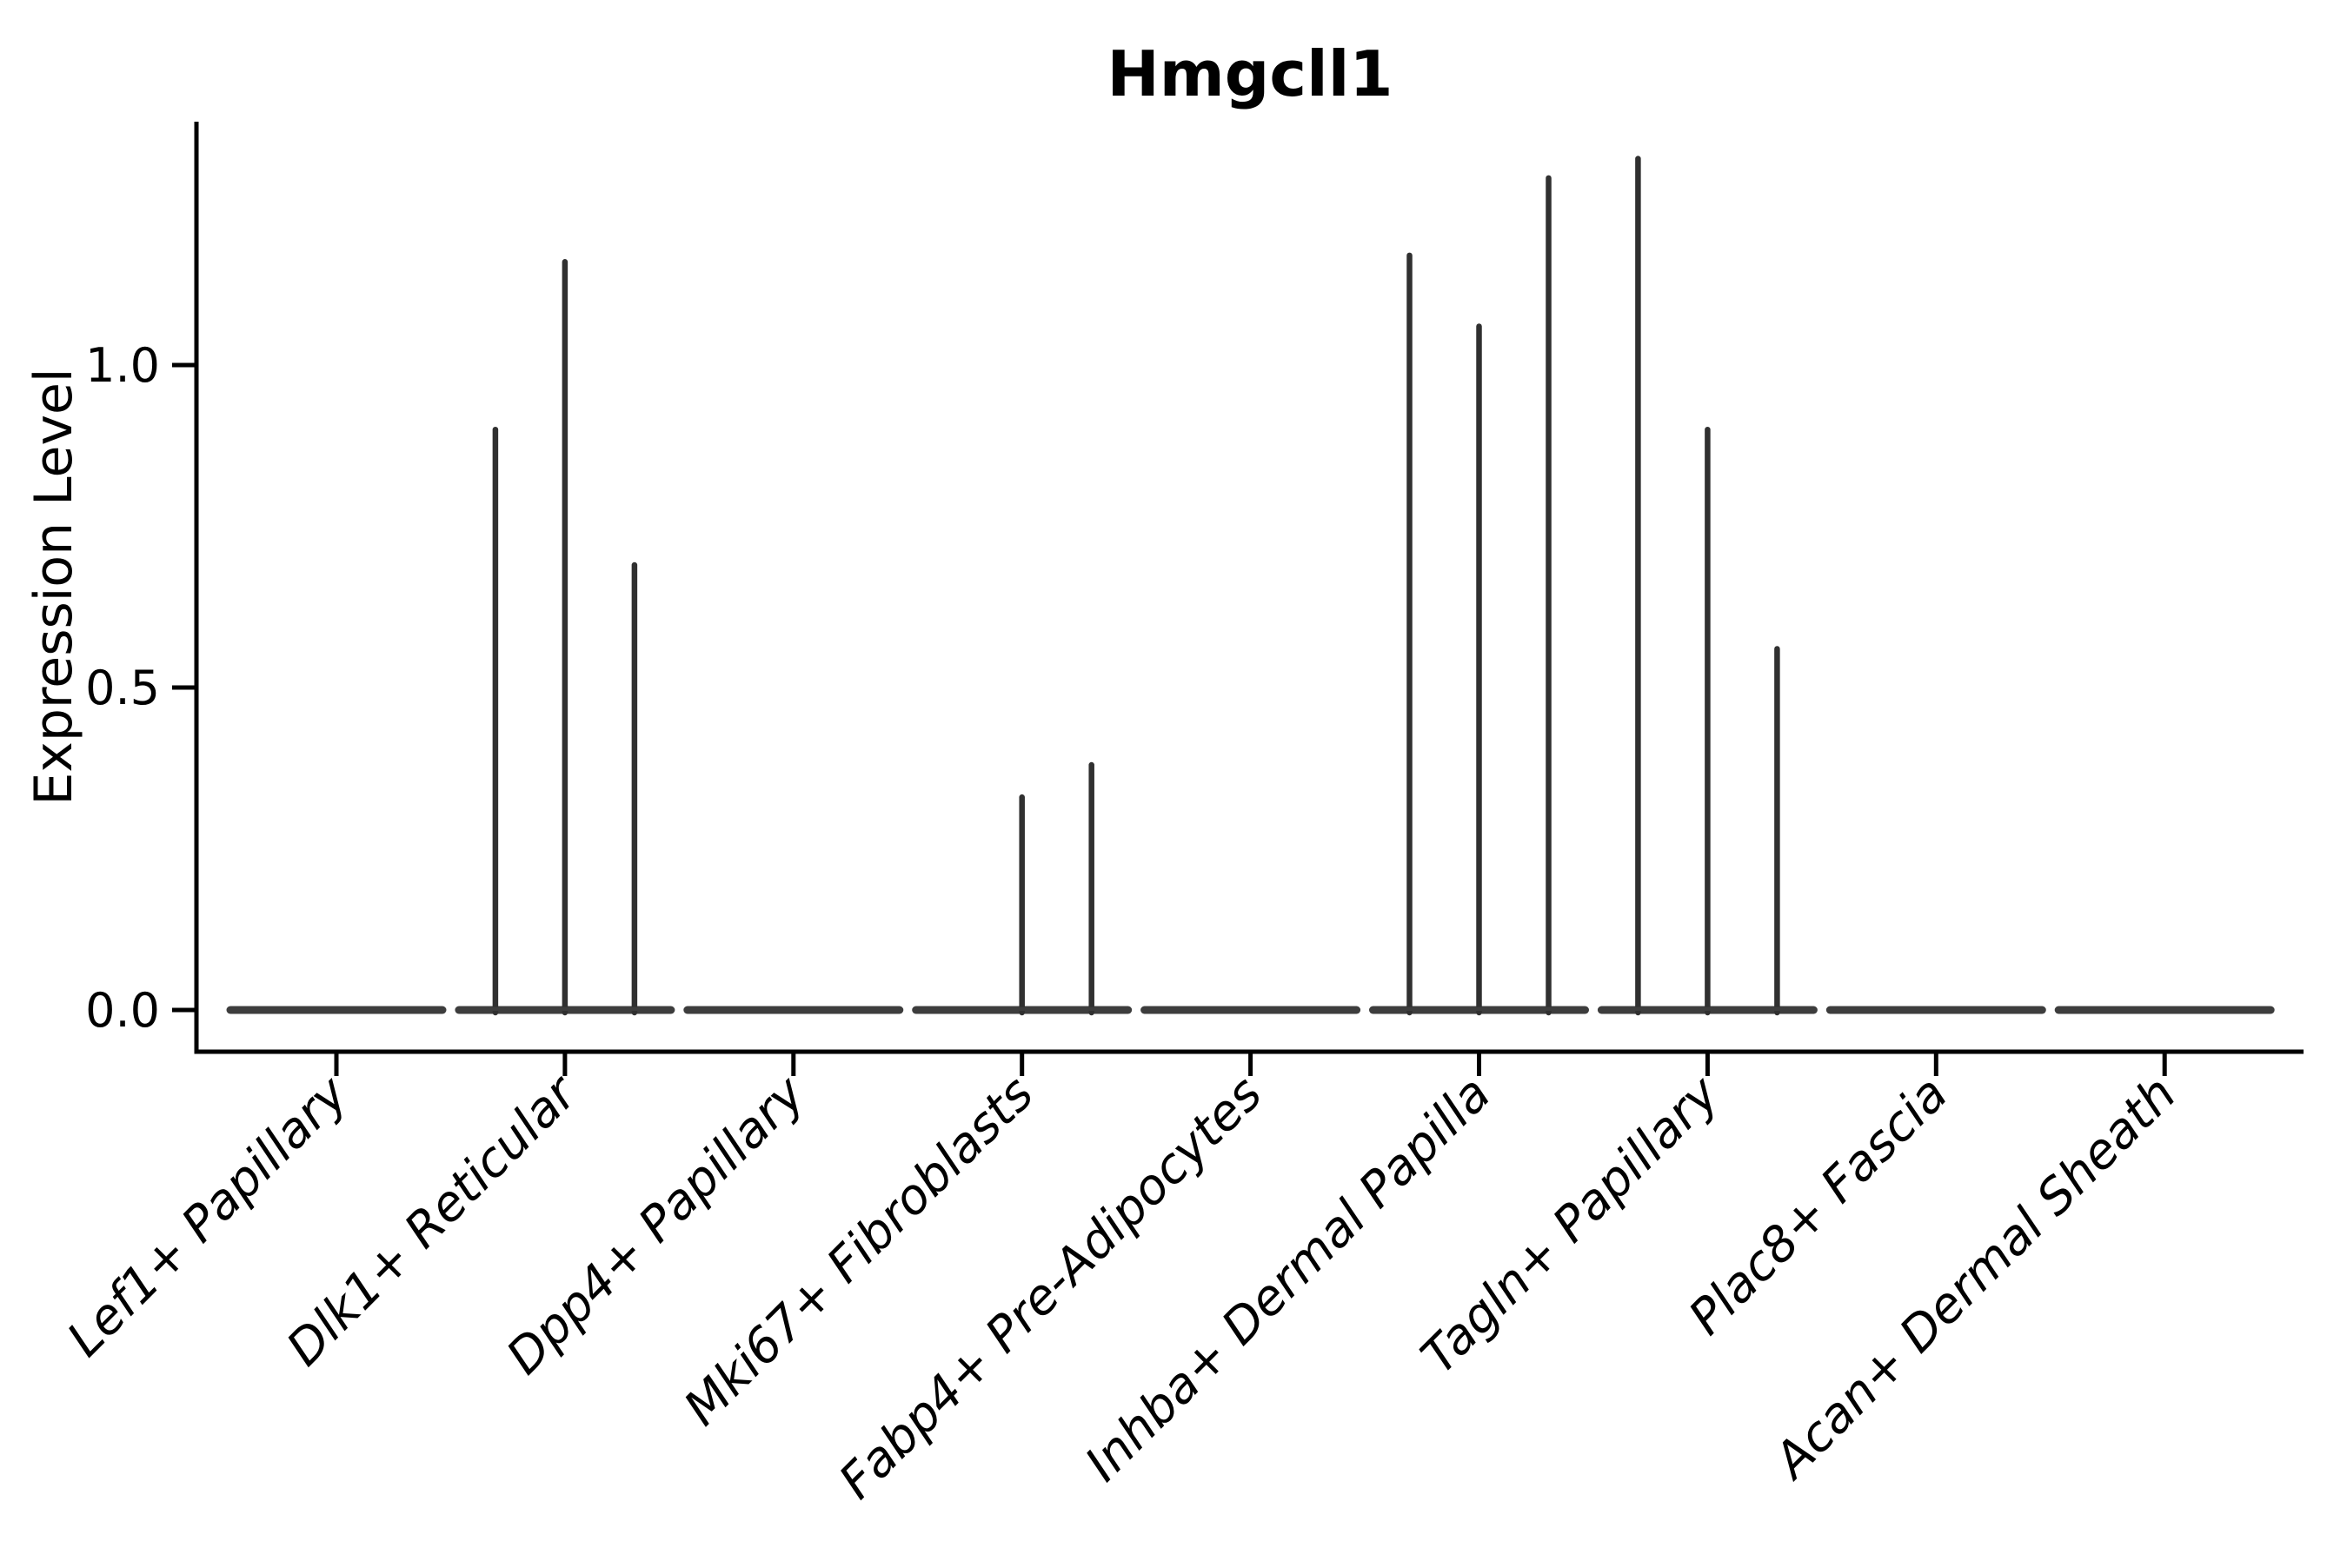  Describe the element at coordinates (1288, 1279) in the screenshot. I see `x-tick-label: Inhba+ Dermal Papilla` at that location.